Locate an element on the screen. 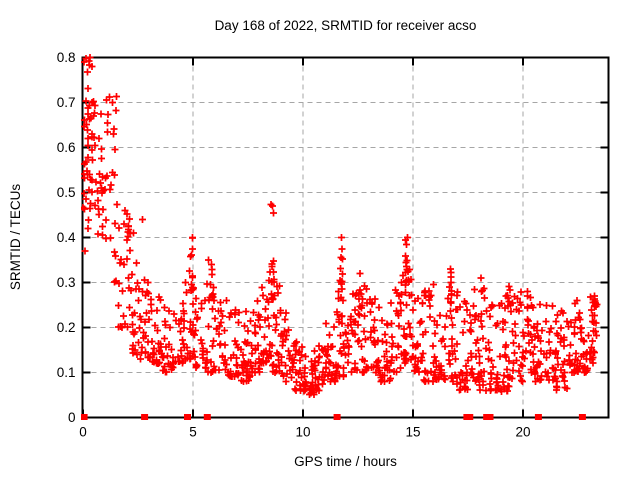 The width and height of the screenshot is (640, 480). y-tick-label: 0 is located at coordinates (72, 417).